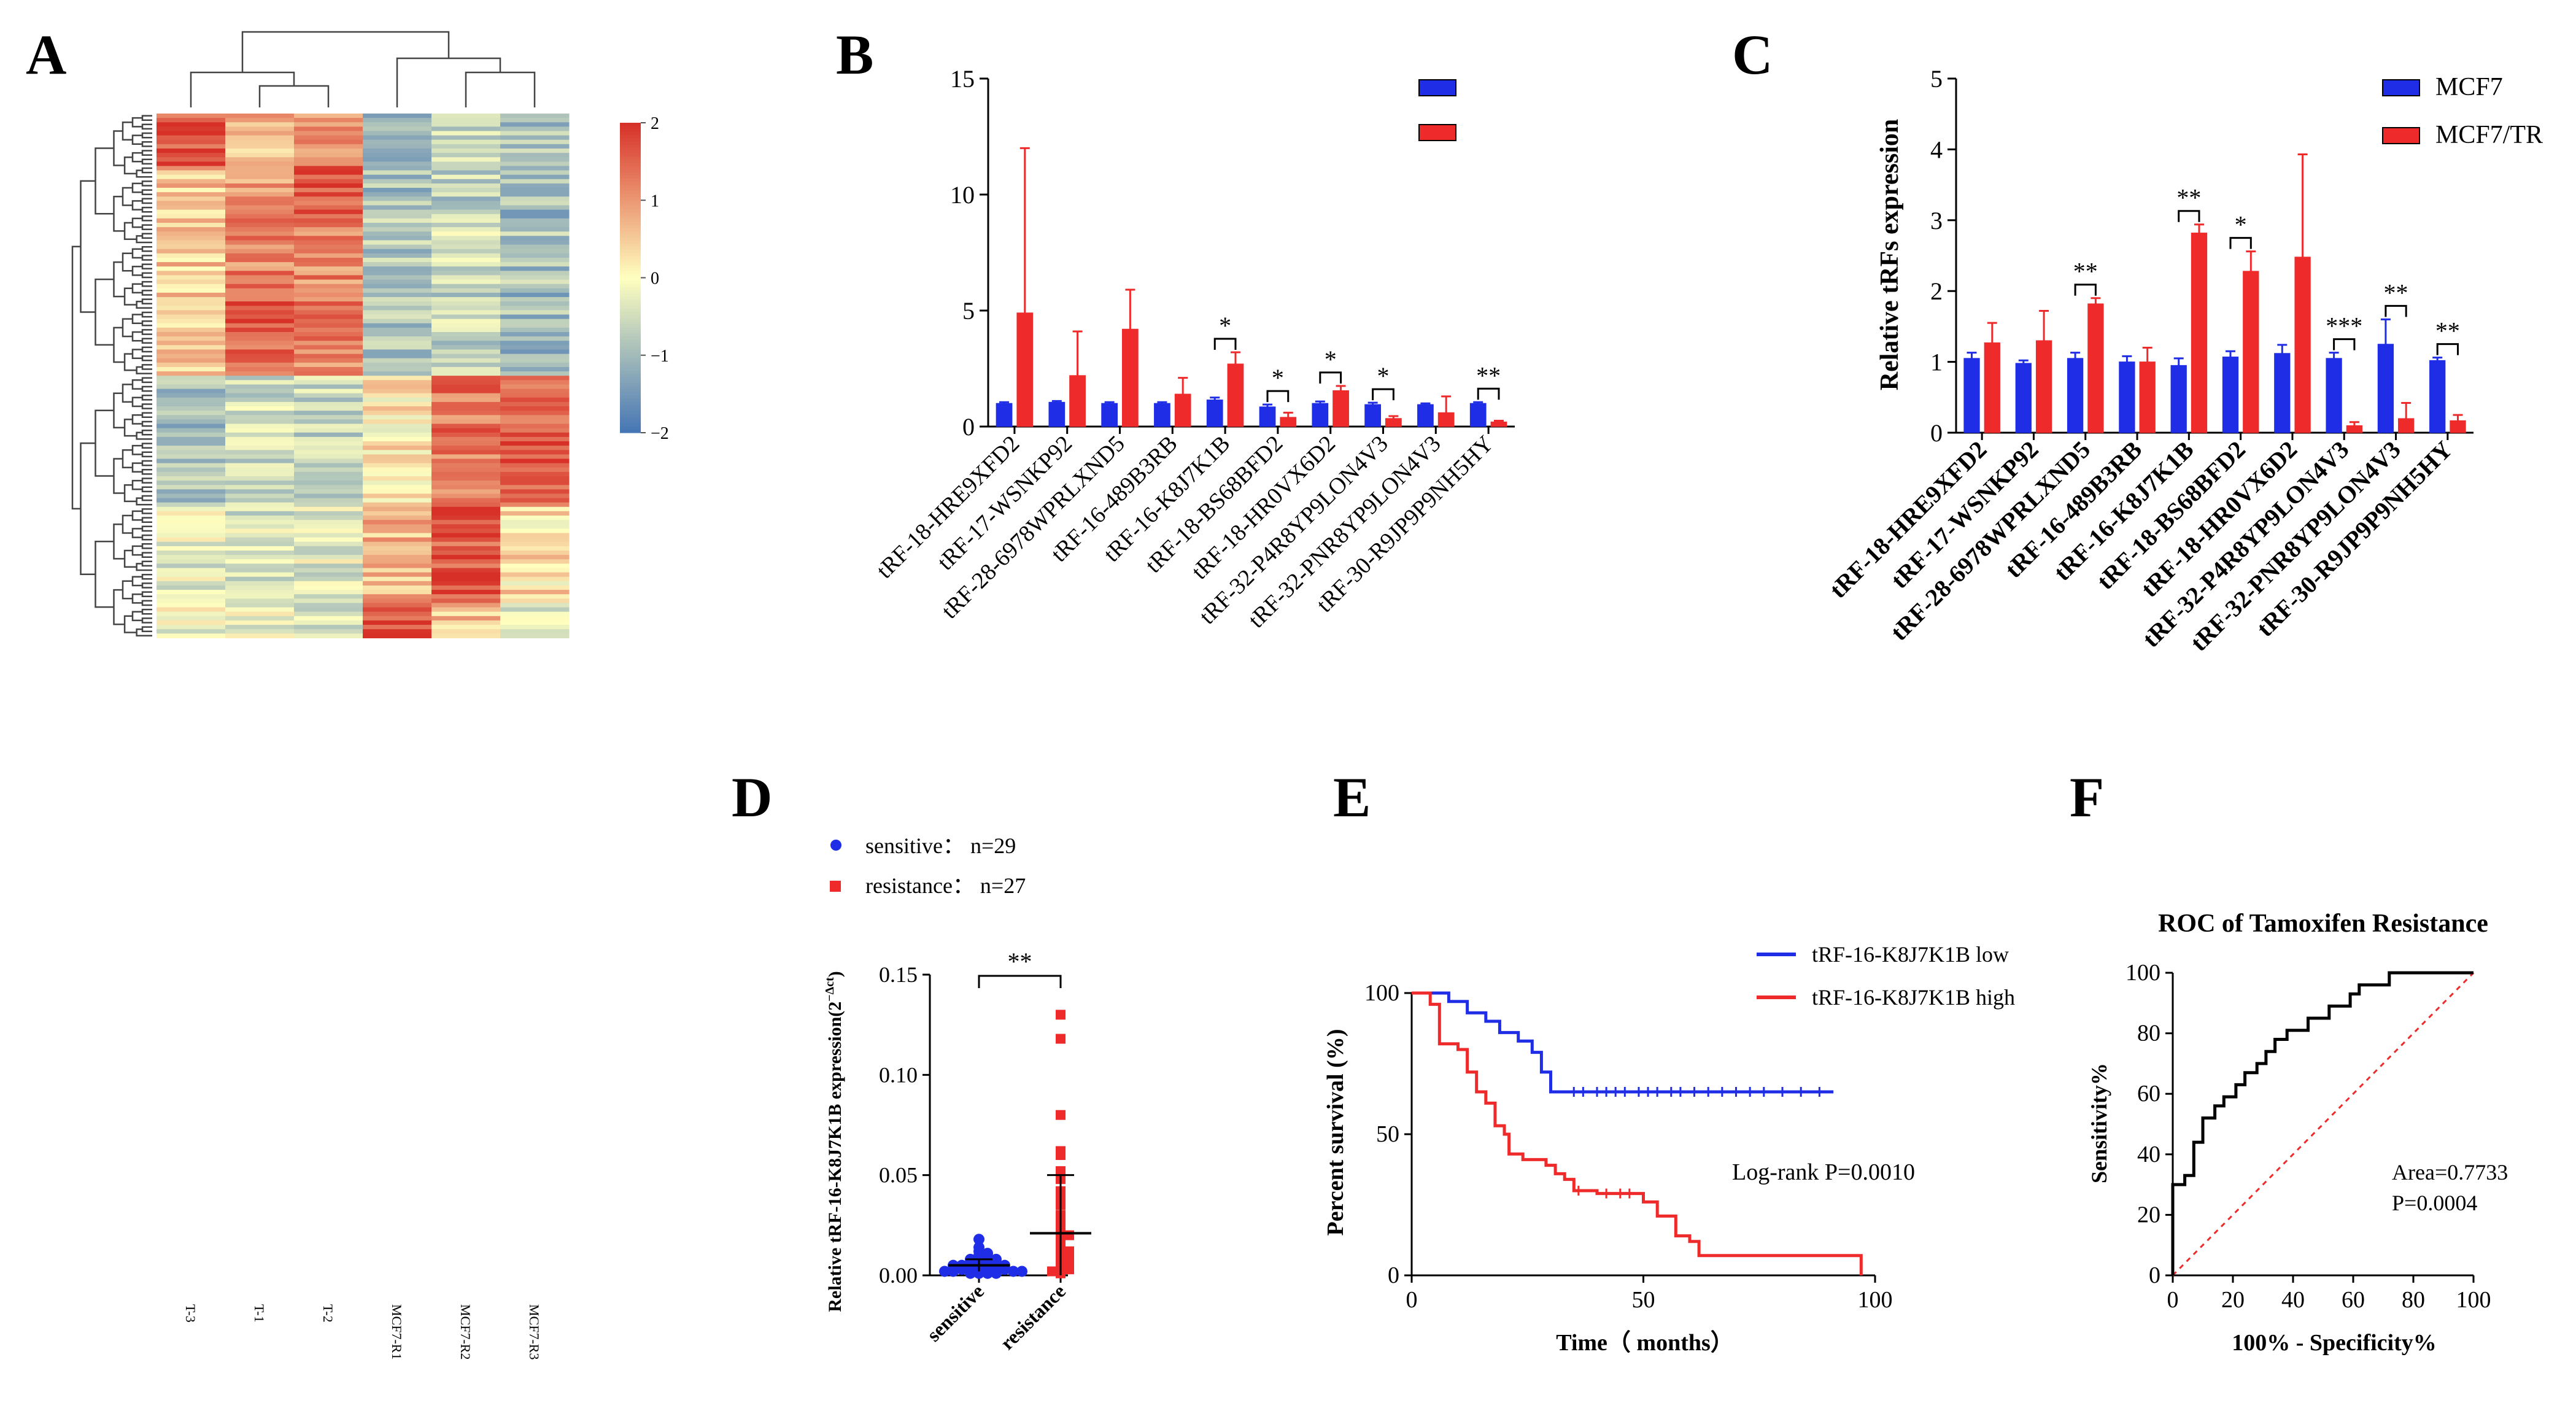  I want to click on y-tick-label: 0.00, so click(899, 1275).